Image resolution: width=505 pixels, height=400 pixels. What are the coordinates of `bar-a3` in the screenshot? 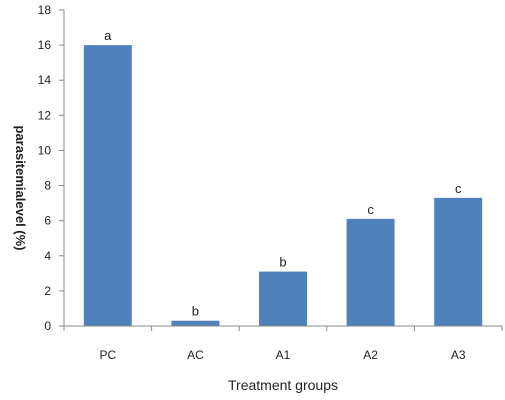 It's located at (458, 261).